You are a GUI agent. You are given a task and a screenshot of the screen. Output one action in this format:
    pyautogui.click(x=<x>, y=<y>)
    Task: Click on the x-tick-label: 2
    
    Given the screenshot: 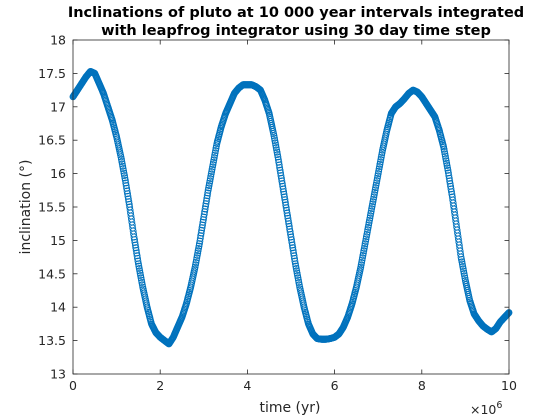 What is the action you would take?
    pyautogui.click(x=160, y=385)
    